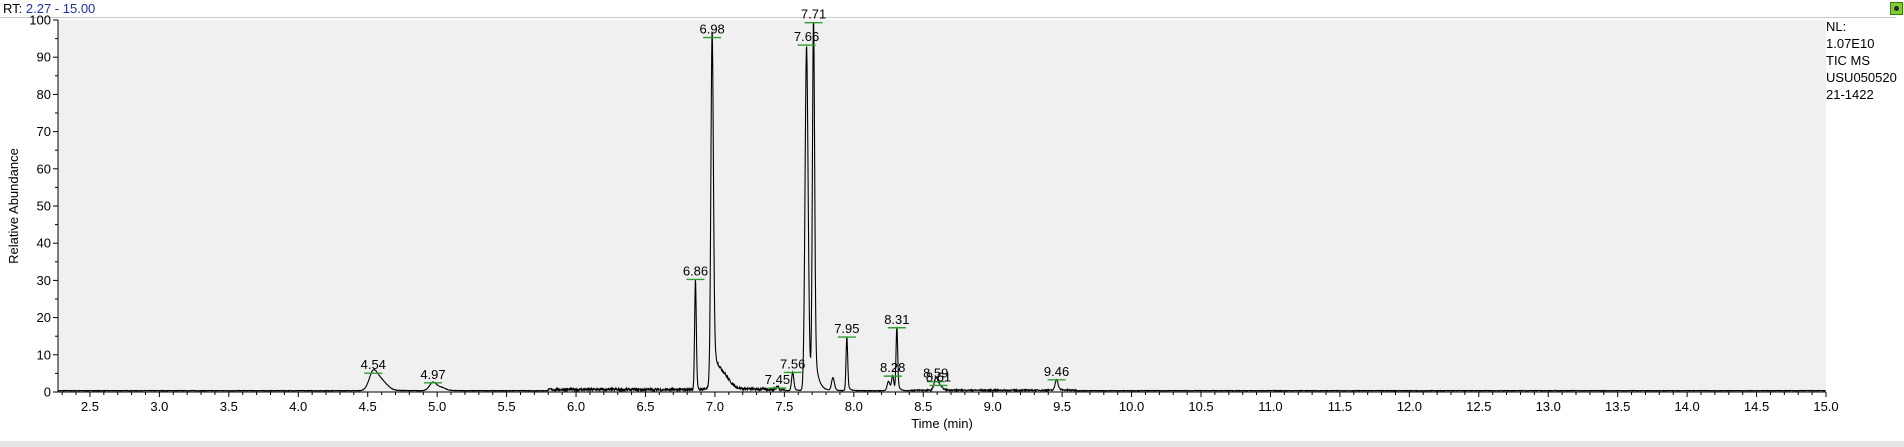 The image size is (1904, 447). What do you see at coordinates (437, 406) in the screenshot?
I see `x-tick-label: 5.0` at bounding box center [437, 406].